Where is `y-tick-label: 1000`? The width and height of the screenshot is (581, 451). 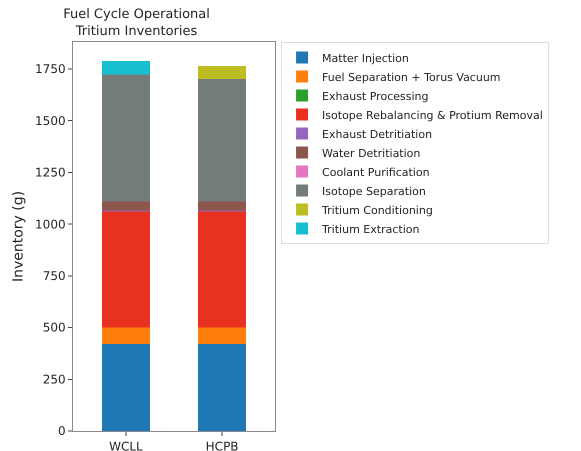
y-tick-label: 1000 is located at coordinates (50, 224).